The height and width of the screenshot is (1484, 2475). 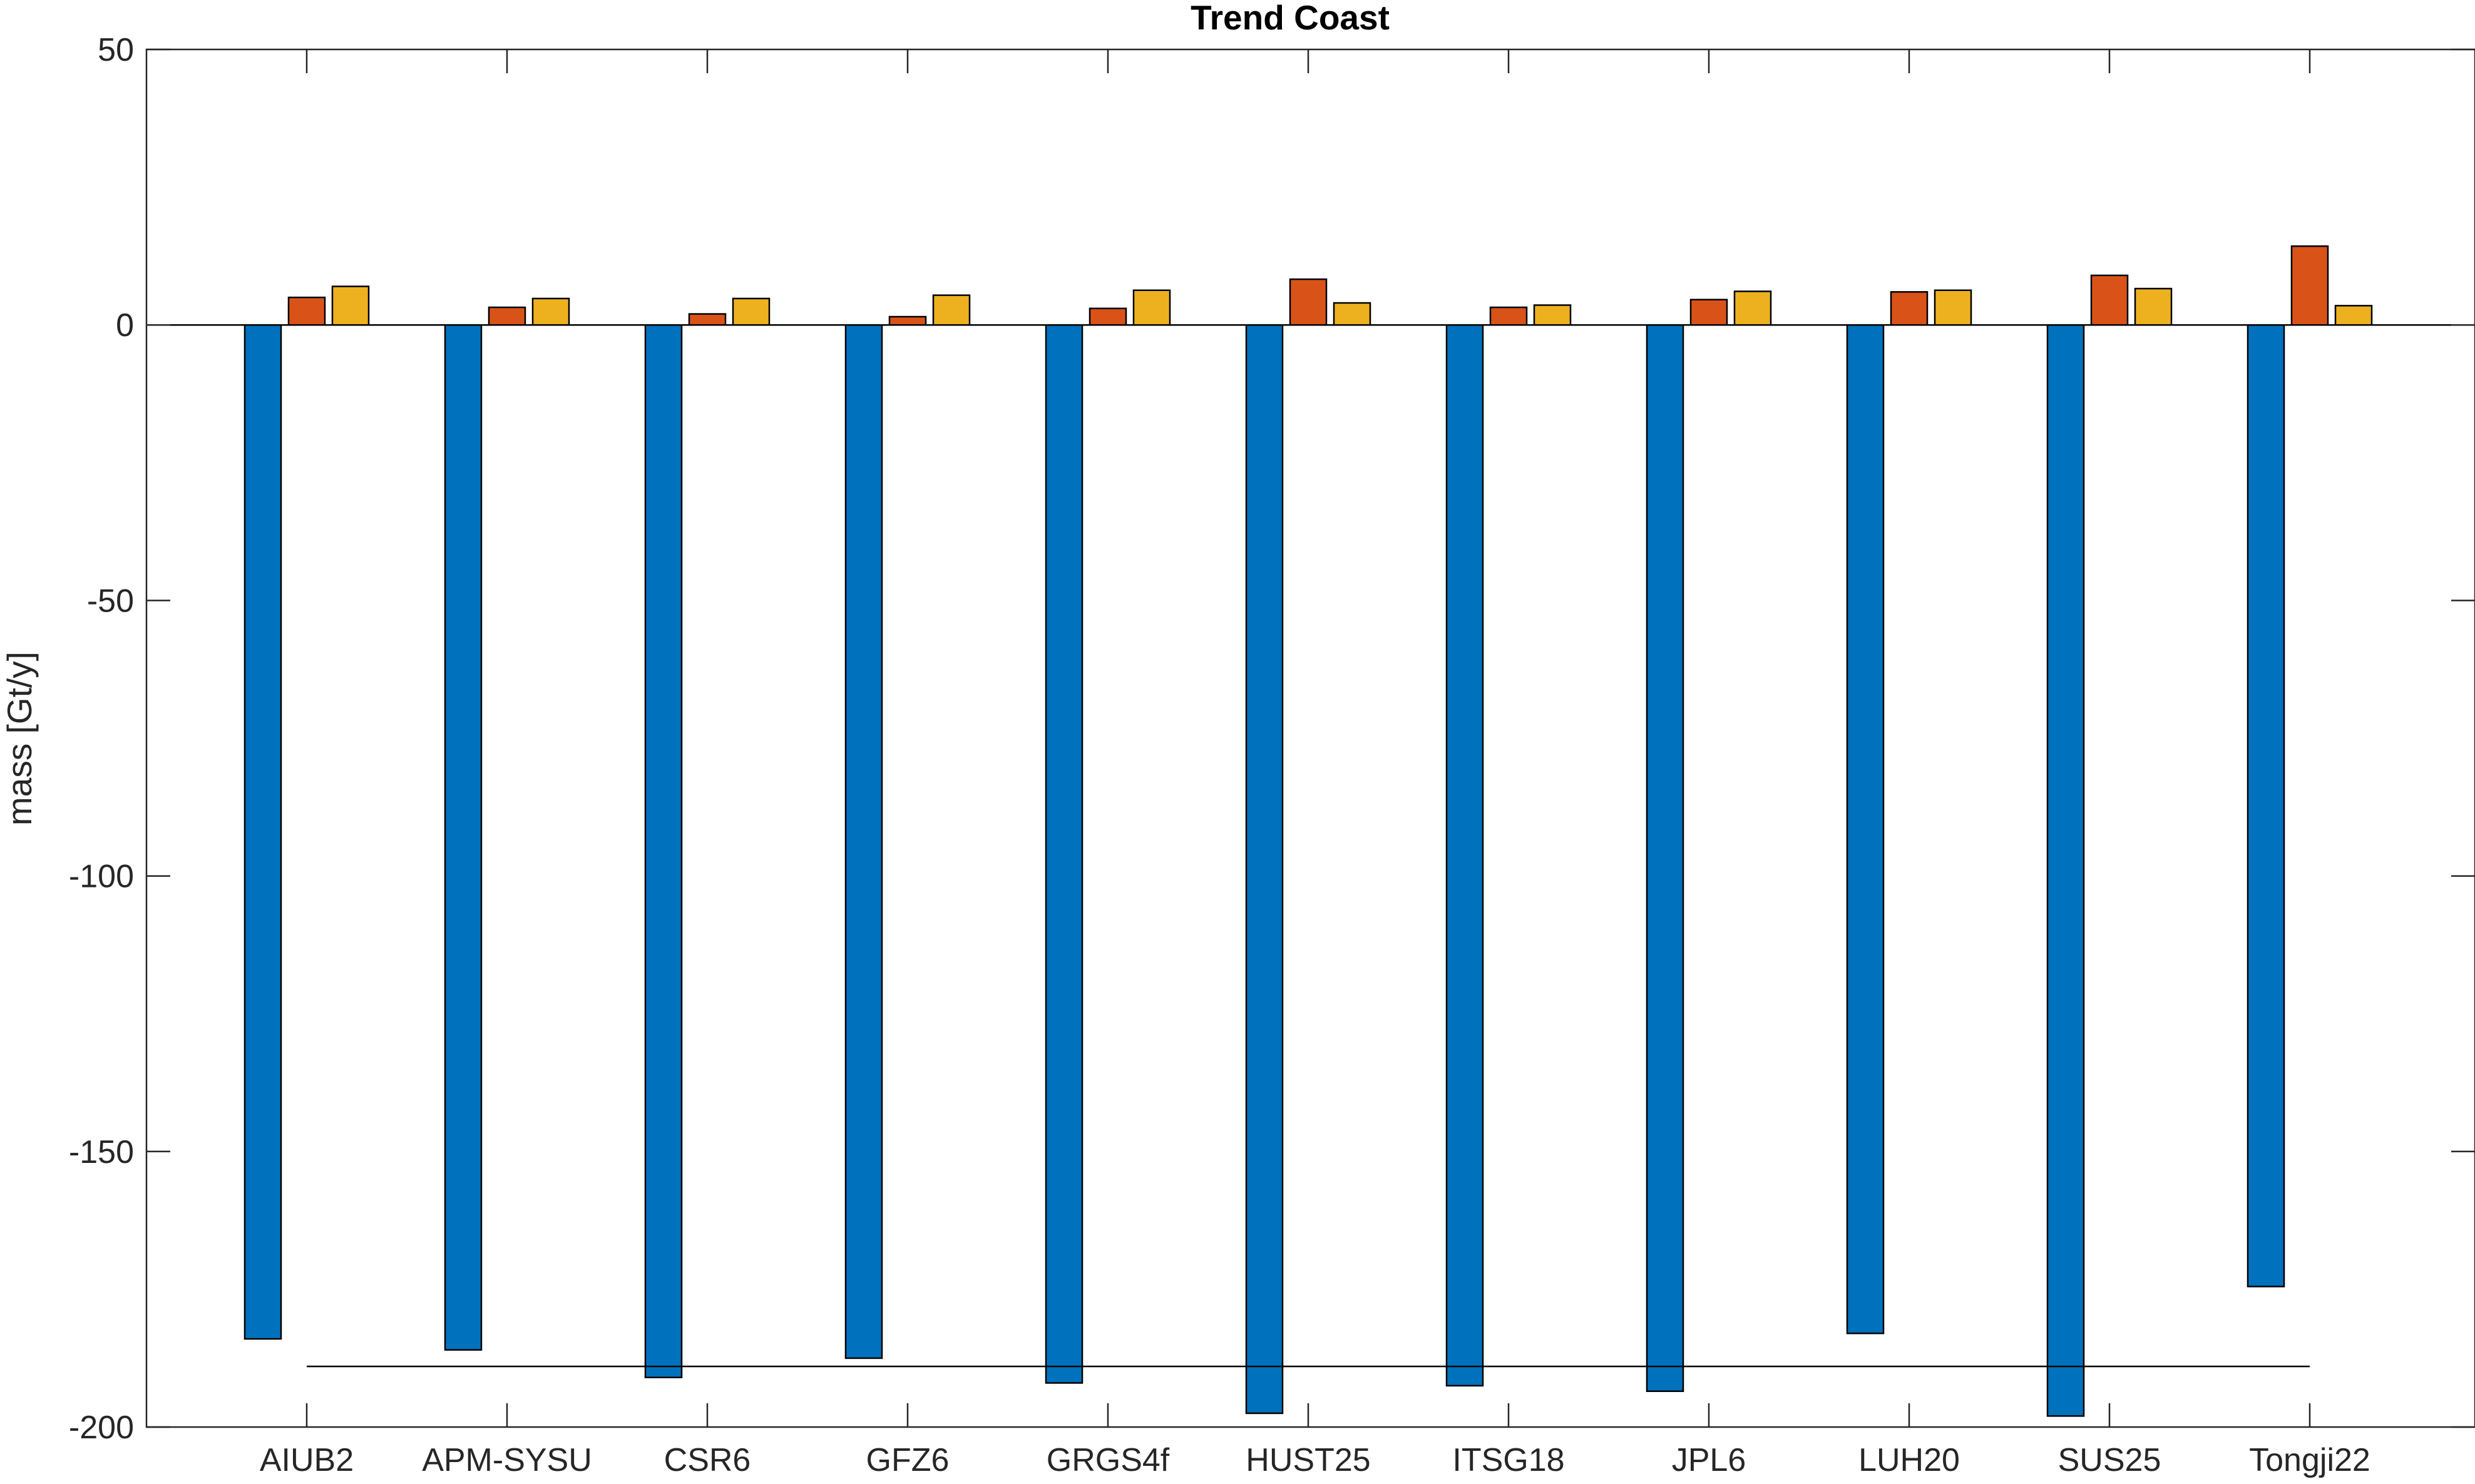 What do you see at coordinates (2309, 285) in the screenshot?
I see `bar-series2-tongji22` at bounding box center [2309, 285].